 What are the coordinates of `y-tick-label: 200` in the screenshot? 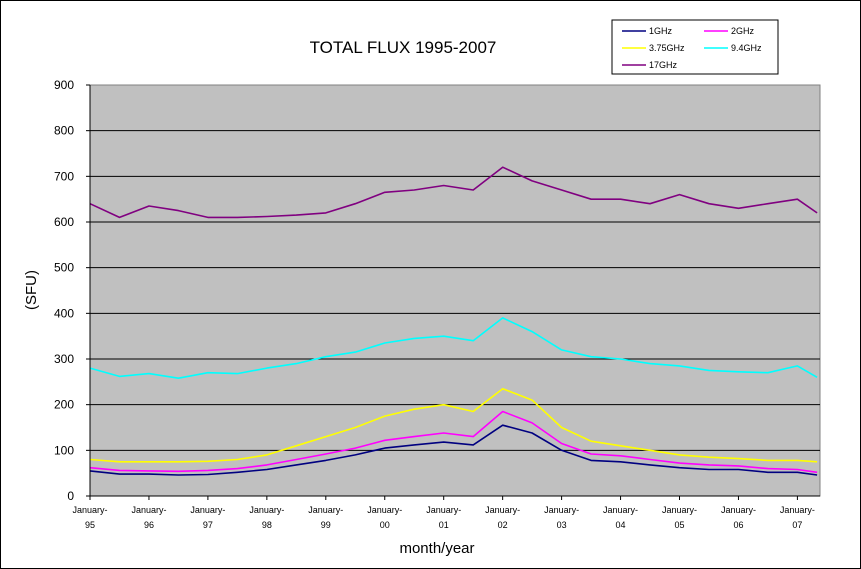 It's located at (64, 405).